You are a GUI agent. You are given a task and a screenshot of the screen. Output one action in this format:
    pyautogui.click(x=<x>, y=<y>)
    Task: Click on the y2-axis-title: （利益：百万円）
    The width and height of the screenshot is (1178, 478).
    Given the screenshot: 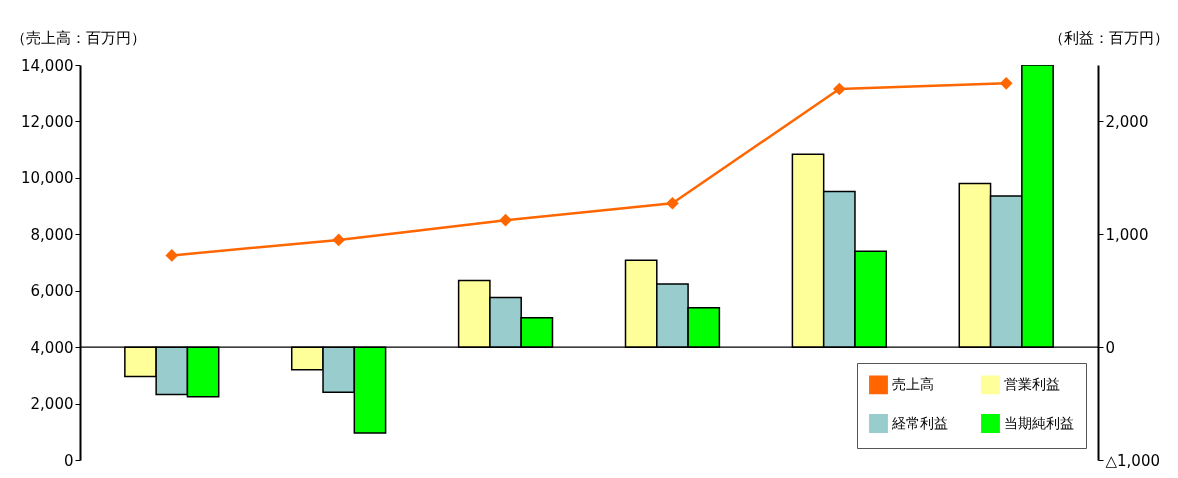 What is the action you would take?
    pyautogui.click(x=1108, y=37)
    